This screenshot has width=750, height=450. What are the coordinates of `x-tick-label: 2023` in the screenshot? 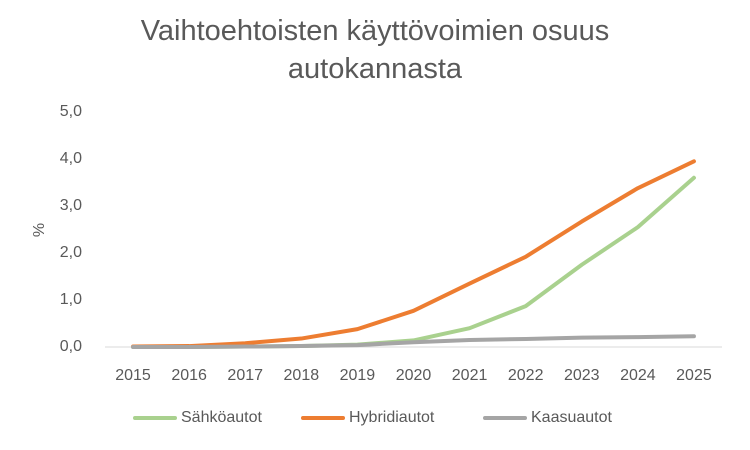 It's located at (582, 375).